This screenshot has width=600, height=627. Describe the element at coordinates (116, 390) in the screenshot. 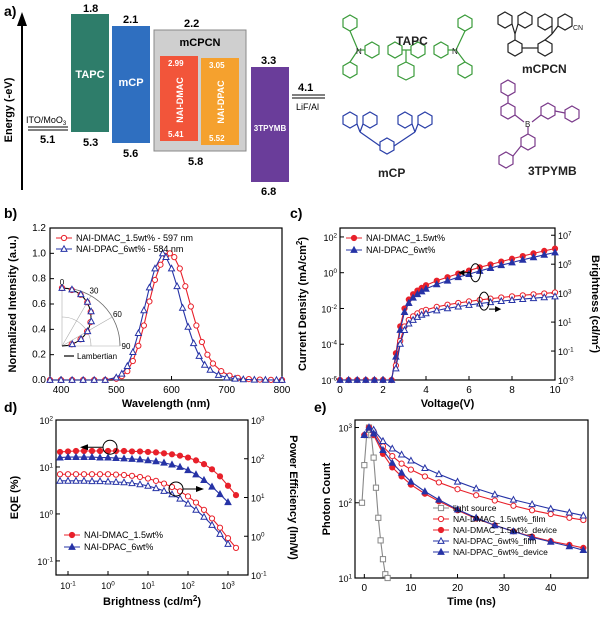

I see `x-tick-label-b: 500` at that location.